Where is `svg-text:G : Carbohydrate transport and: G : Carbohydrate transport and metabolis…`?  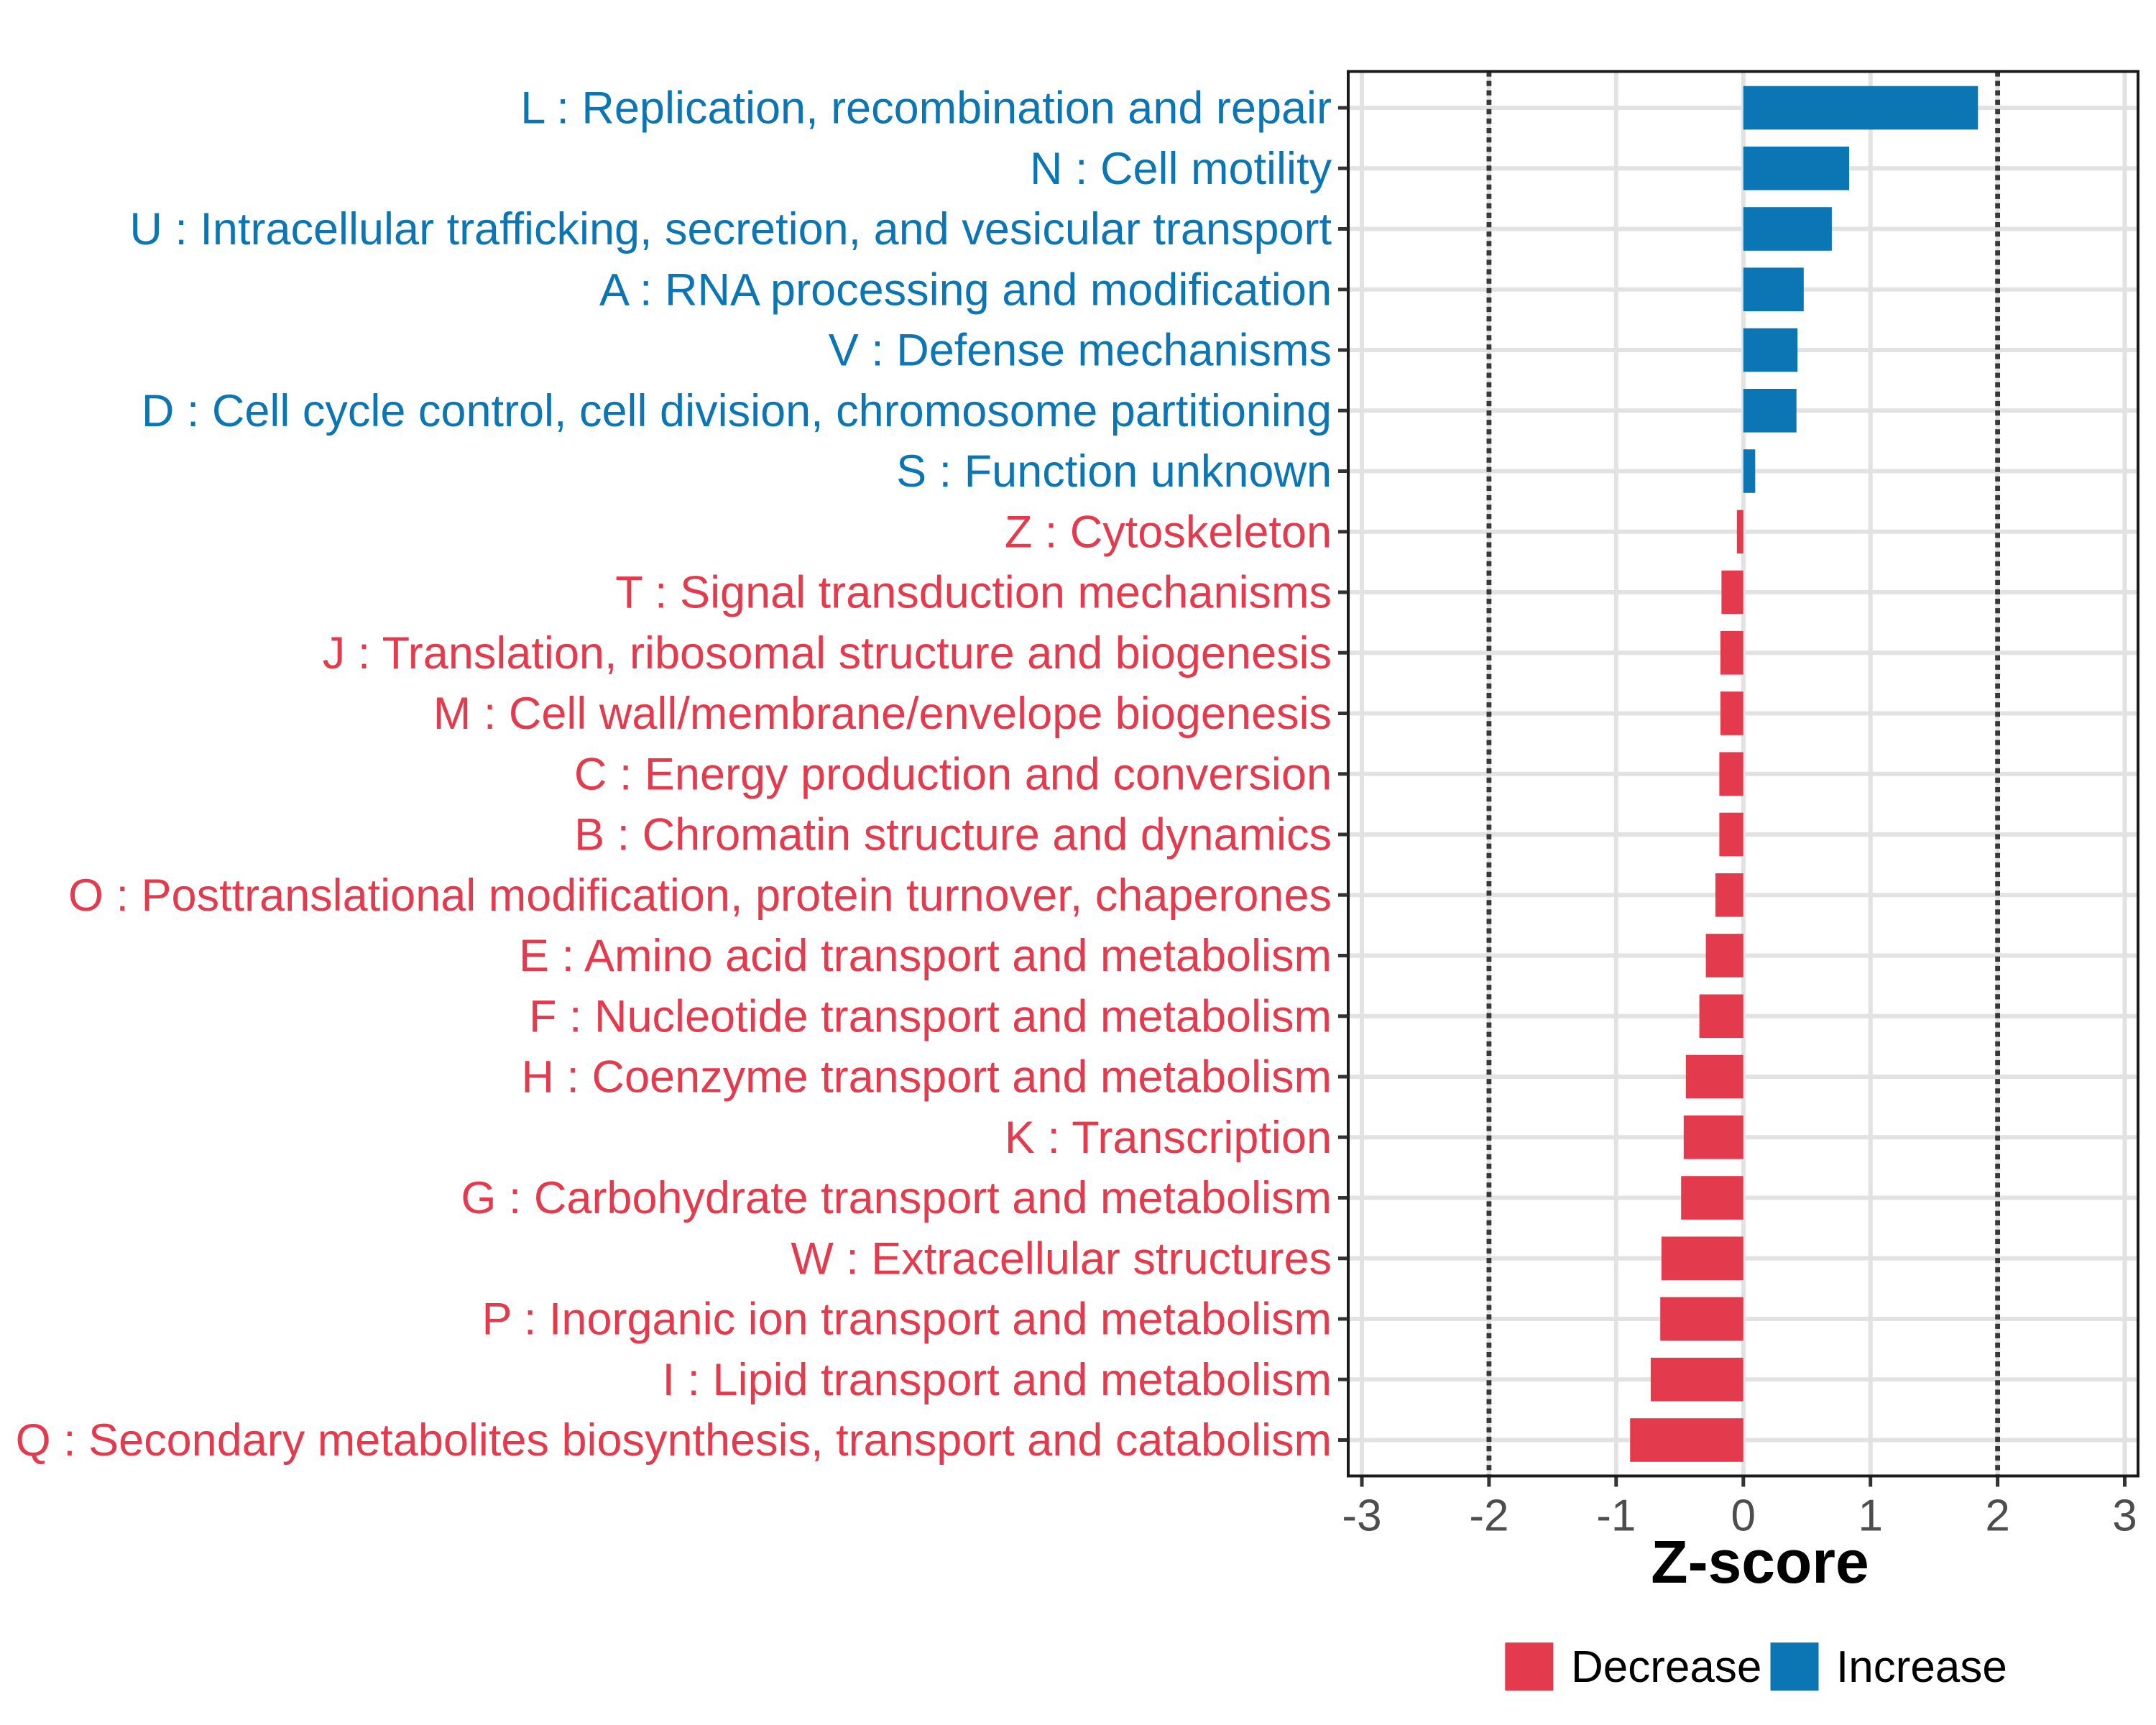
svg-text:G : Carbohydrate transport and: G : Carbohydrate transport and metabolis… is located at coordinates (897, 1198).